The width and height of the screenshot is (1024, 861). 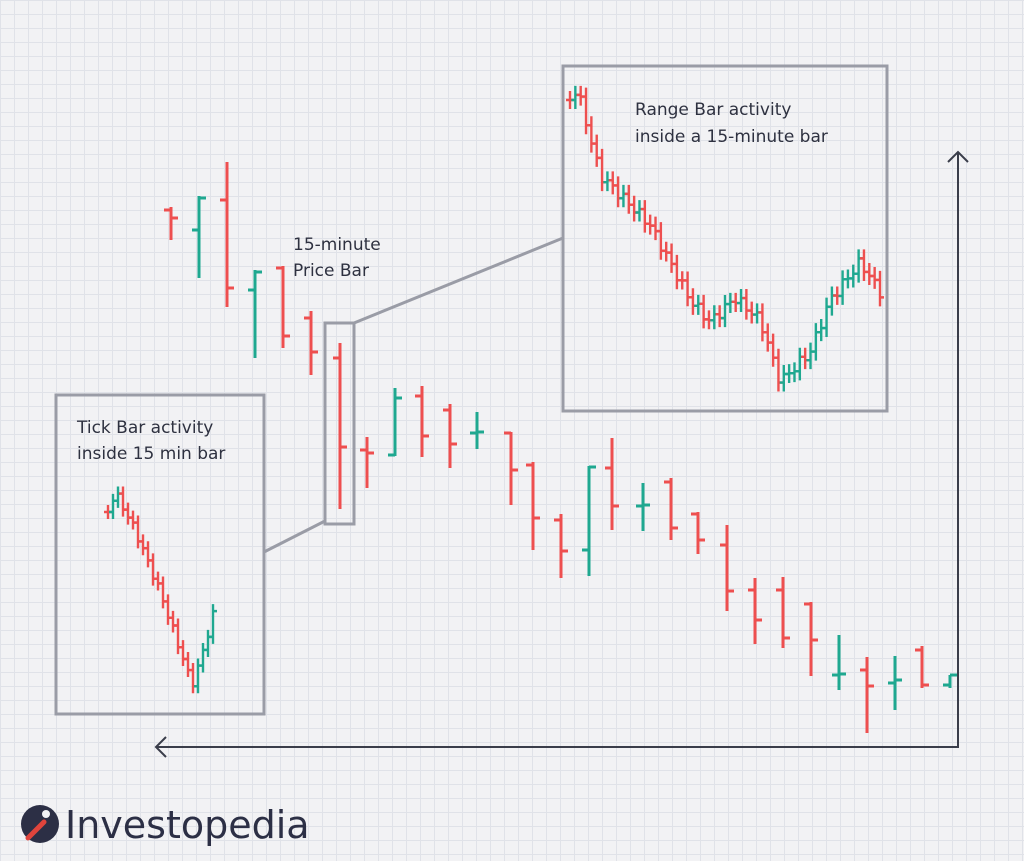 I want to click on logo-text: Investopedia, so click(x=187, y=825).